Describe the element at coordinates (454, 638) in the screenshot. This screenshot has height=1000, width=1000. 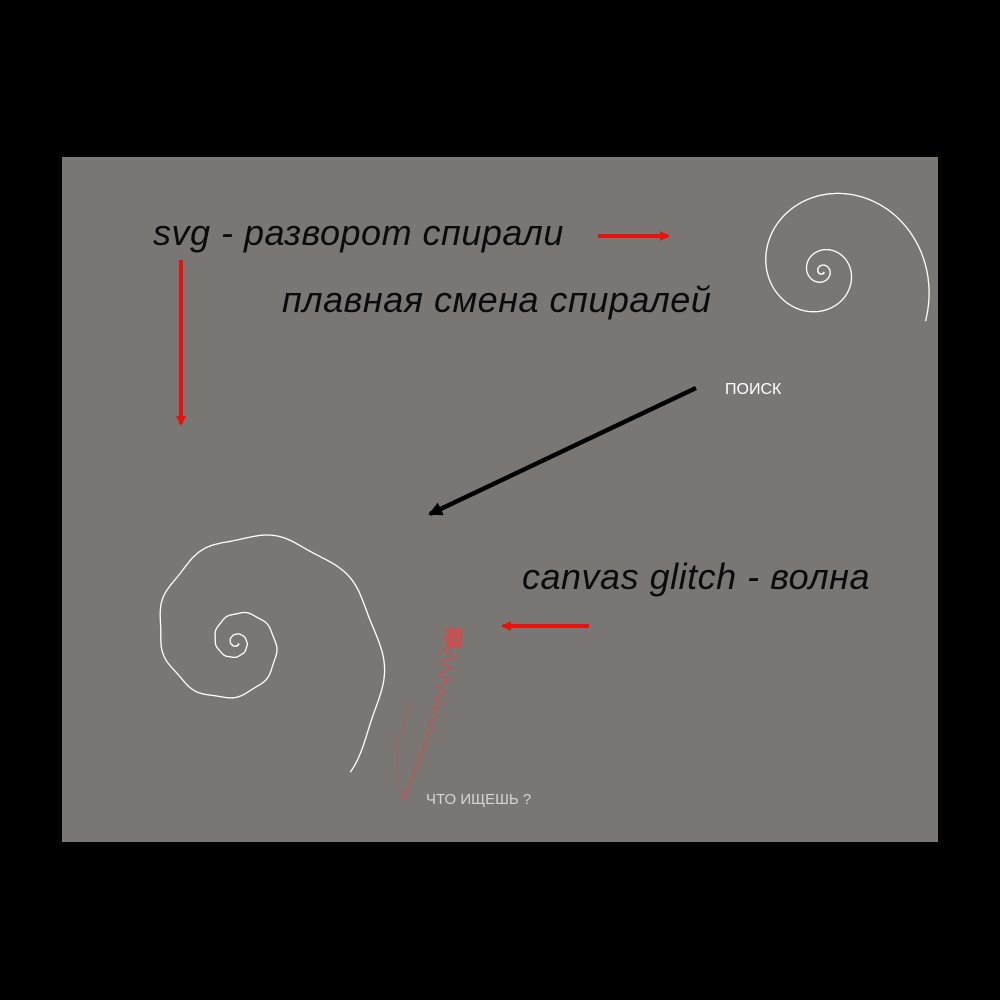
I see `glitch-block` at that location.